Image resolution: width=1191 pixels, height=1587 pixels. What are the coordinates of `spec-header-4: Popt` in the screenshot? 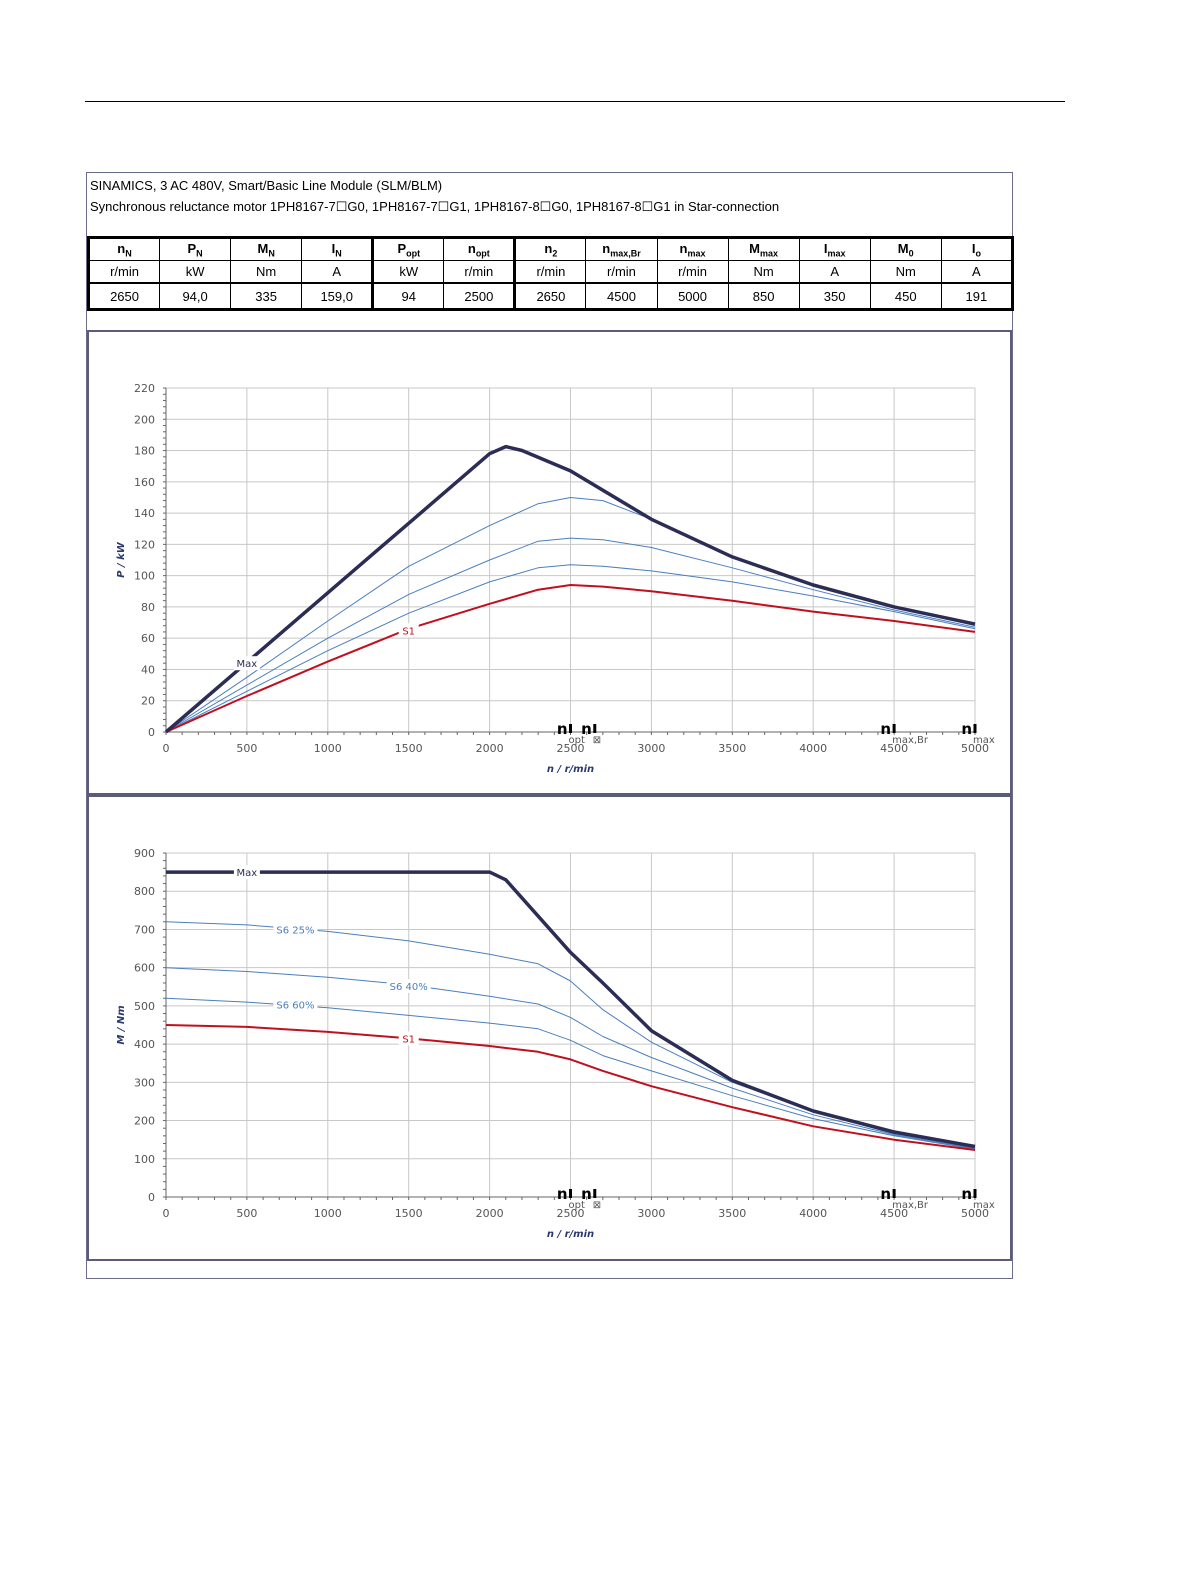 It's located at (408, 248).